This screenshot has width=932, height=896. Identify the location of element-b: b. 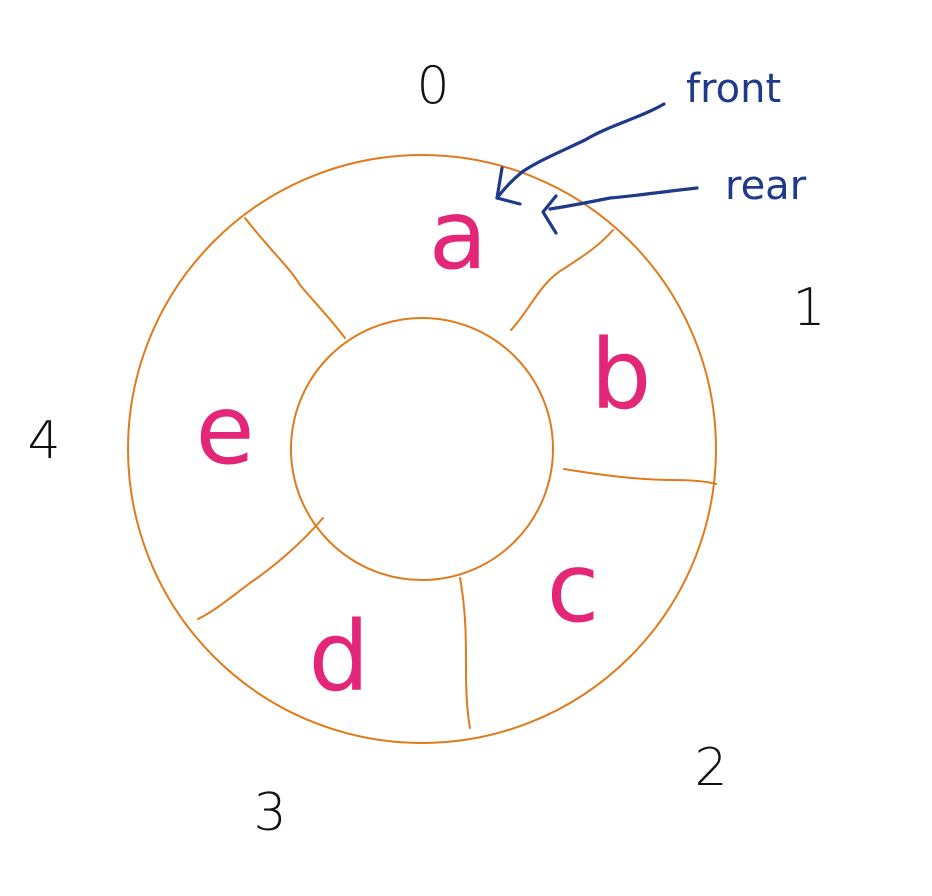
(621, 375).